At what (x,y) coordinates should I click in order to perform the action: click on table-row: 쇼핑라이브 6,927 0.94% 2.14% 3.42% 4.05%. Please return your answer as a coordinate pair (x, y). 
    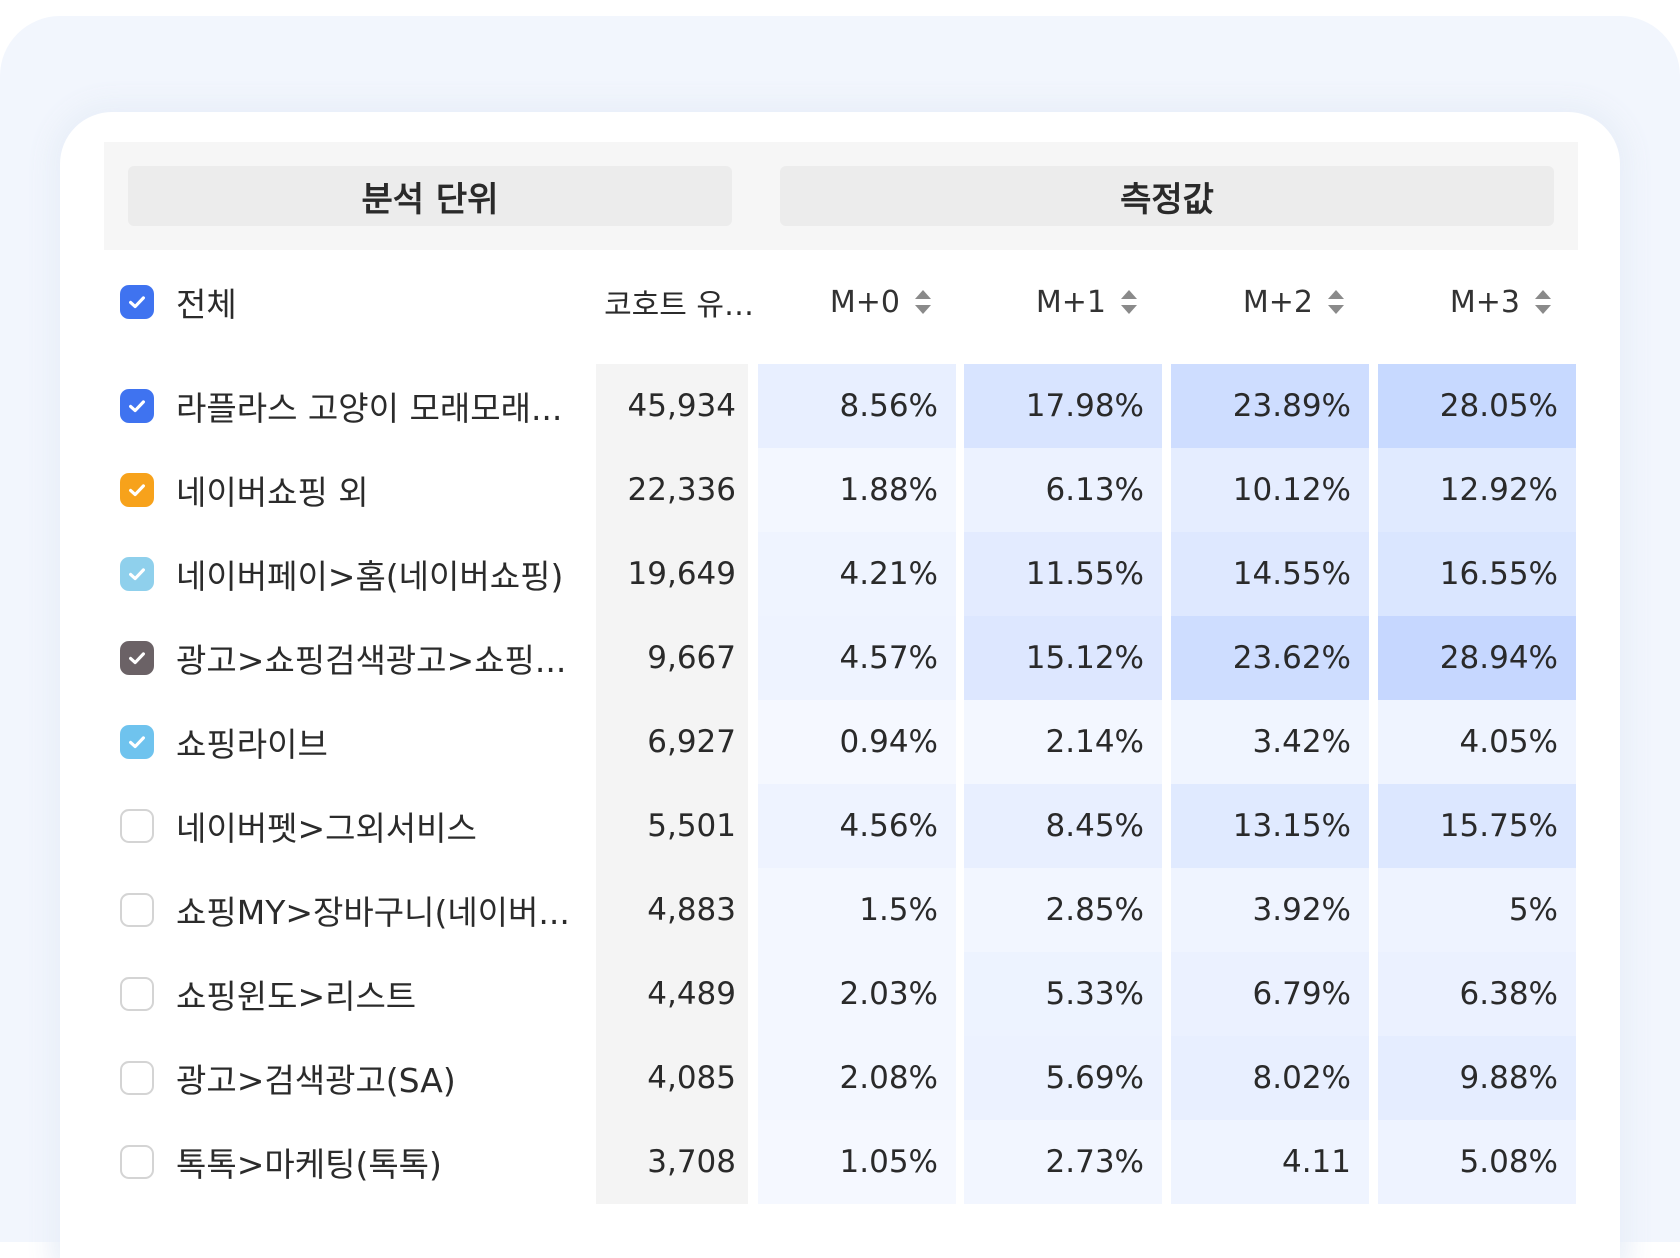
    Looking at the image, I should click on (840, 742).